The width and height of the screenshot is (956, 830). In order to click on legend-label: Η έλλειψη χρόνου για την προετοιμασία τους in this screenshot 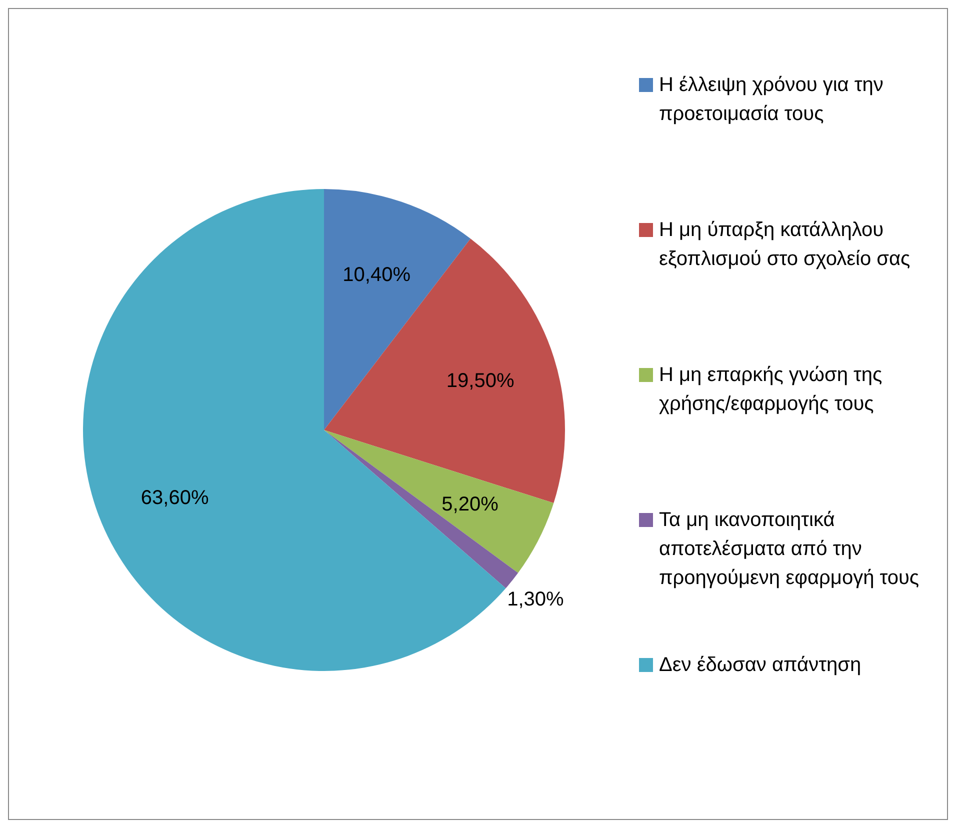, I will do `click(771, 100)`.